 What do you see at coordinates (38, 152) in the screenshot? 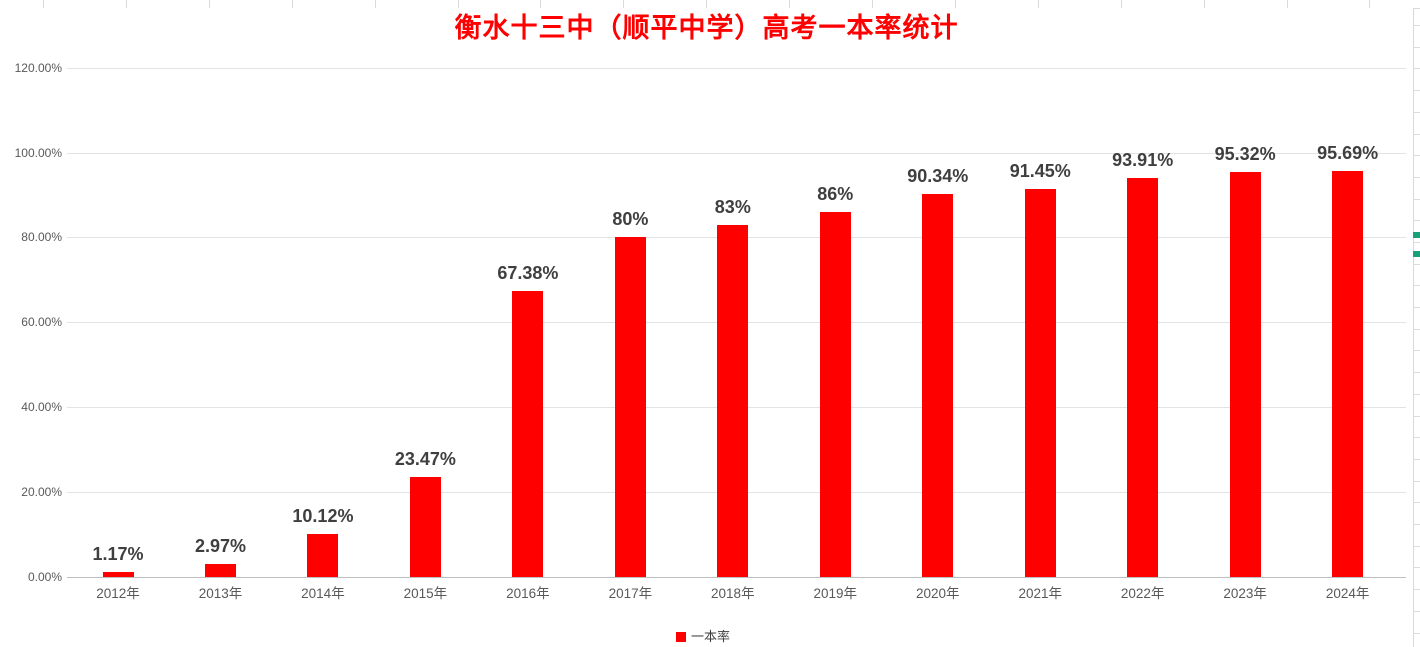
I see `y-tick-label: 100.00%` at bounding box center [38, 152].